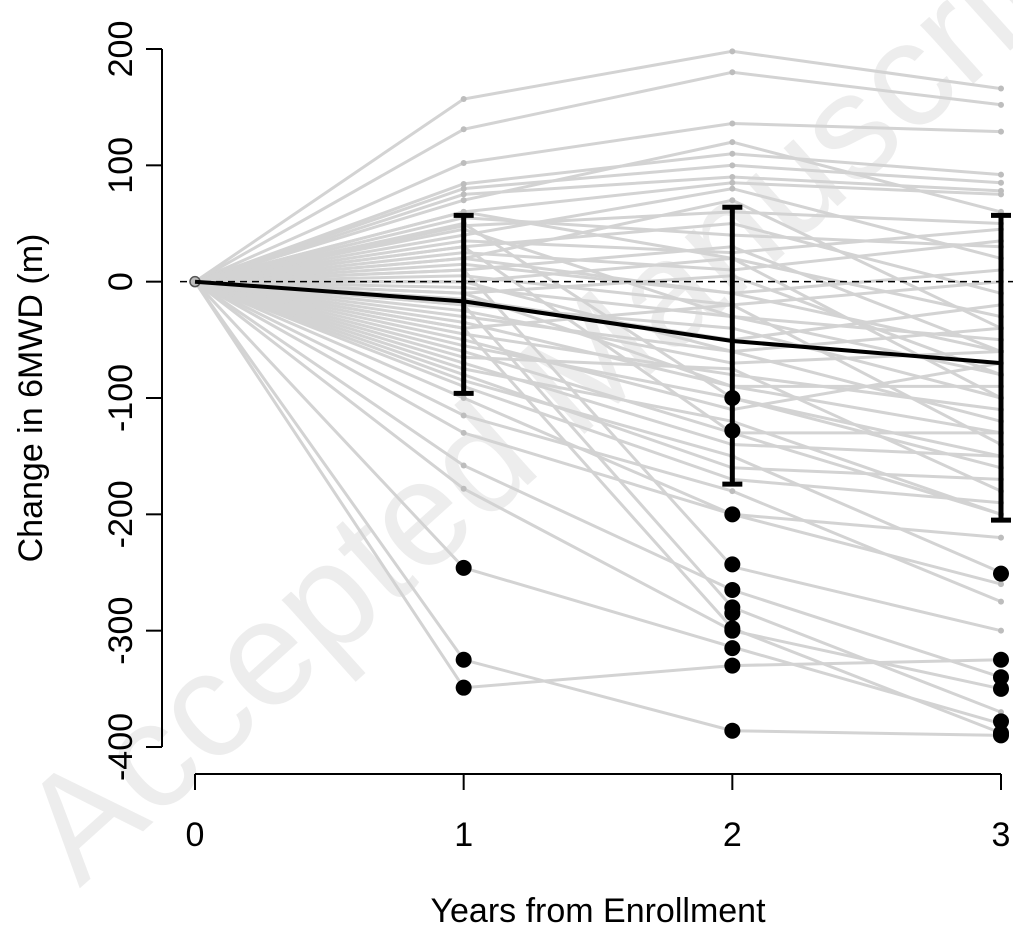 This screenshot has width=1013, height=926. What do you see at coordinates (121, 165) in the screenshot?
I see `y-tick-label-5: 100` at bounding box center [121, 165].